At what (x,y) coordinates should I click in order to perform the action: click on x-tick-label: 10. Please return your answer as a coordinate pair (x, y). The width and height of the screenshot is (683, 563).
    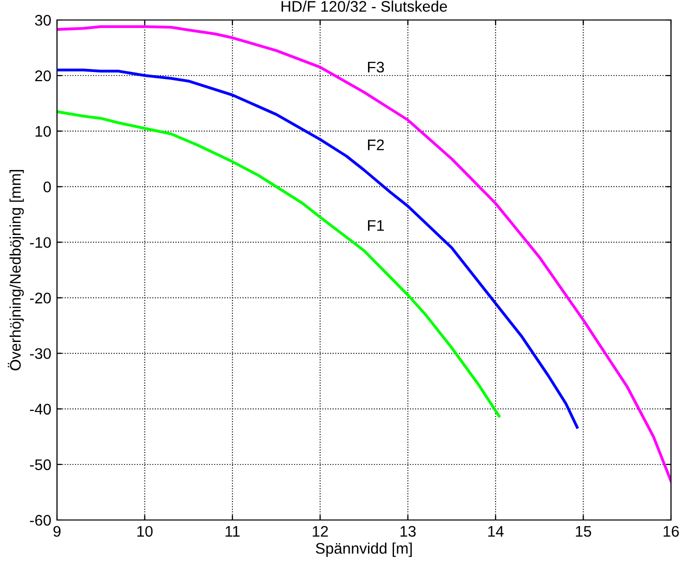
    Looking at the image, I should click on (145, 531).